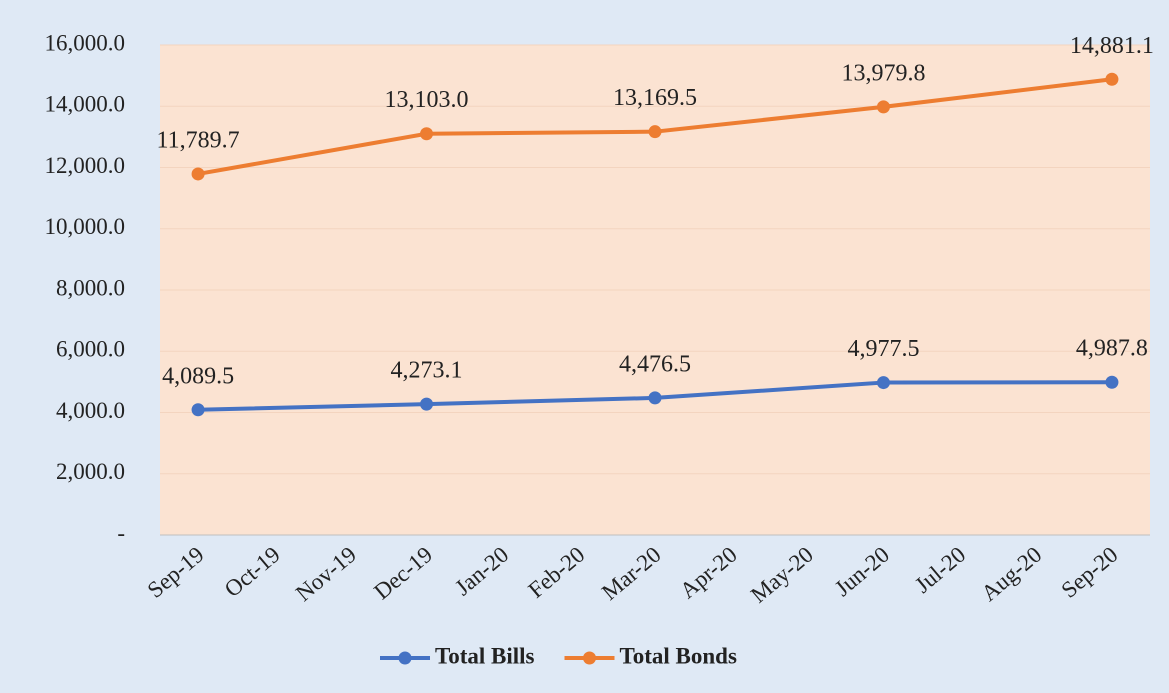  What do you see at coordinates (862, 571) in the screenshot?
I see `x-tick-label: Jun-20` at bounding box center [862, 571].